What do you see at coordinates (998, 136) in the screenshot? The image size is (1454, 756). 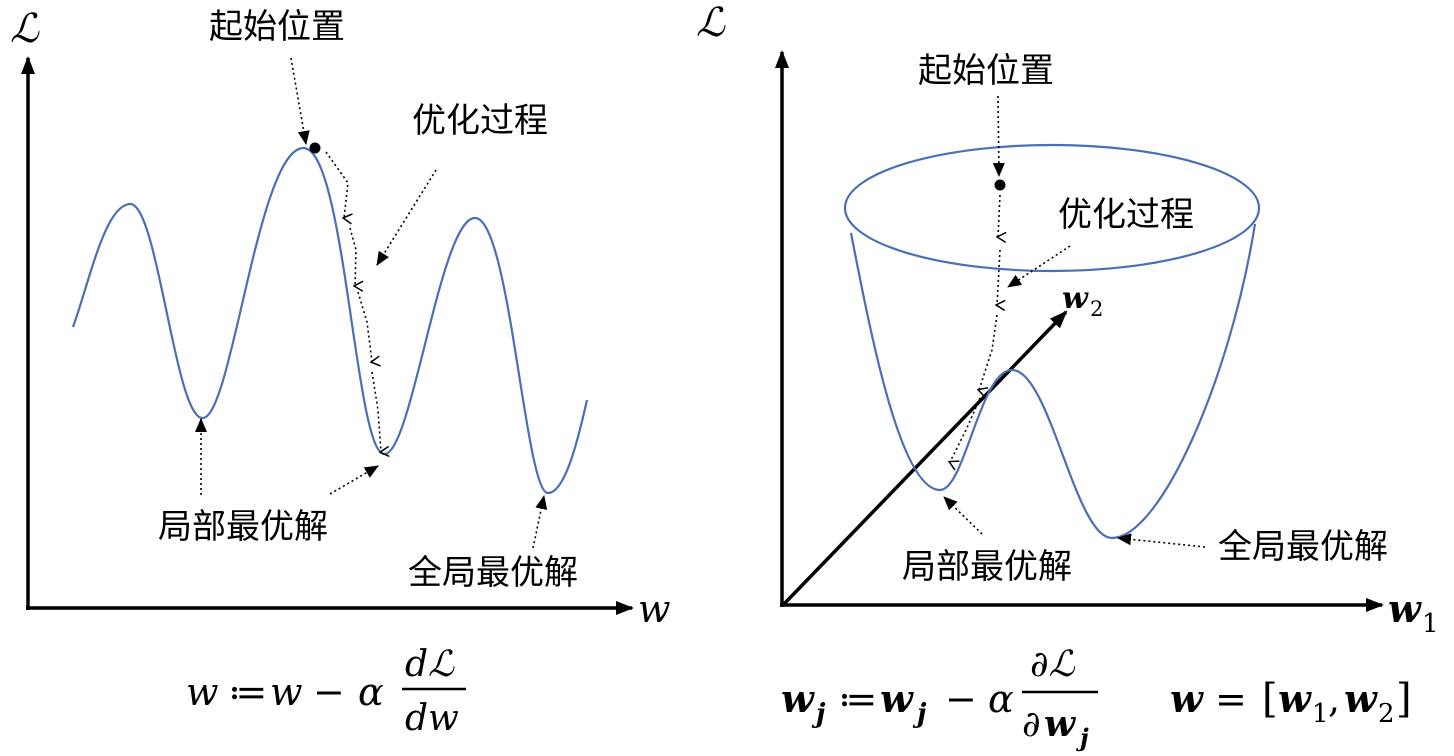 I see `right-start-pointer` at bounding box center [998, 136].